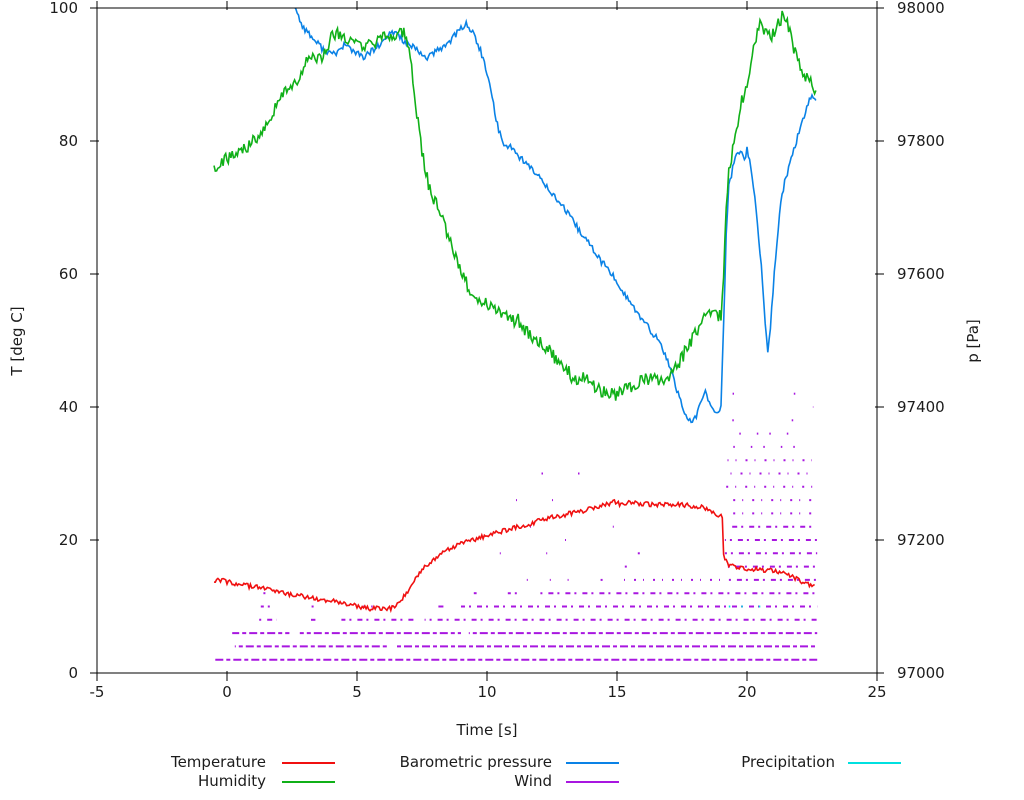  Describe the element at coordinates (921, 274) in the screenshot. I see `y-right-tick-label: 97600` at that location.